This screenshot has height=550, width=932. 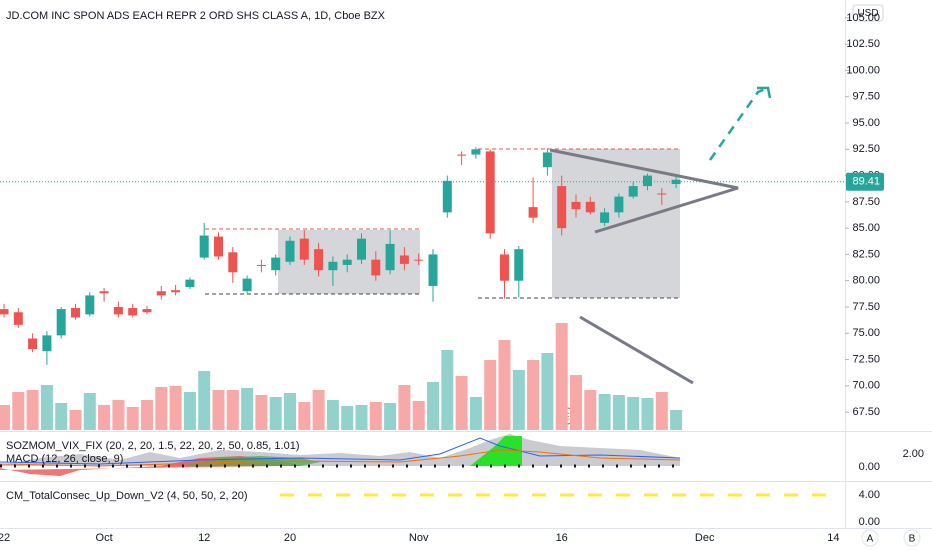 What do you see at coordinates (869, 467) in the screenshot?
I see `indicator-tick-label: 0.00` at bounding box center [869, 467].